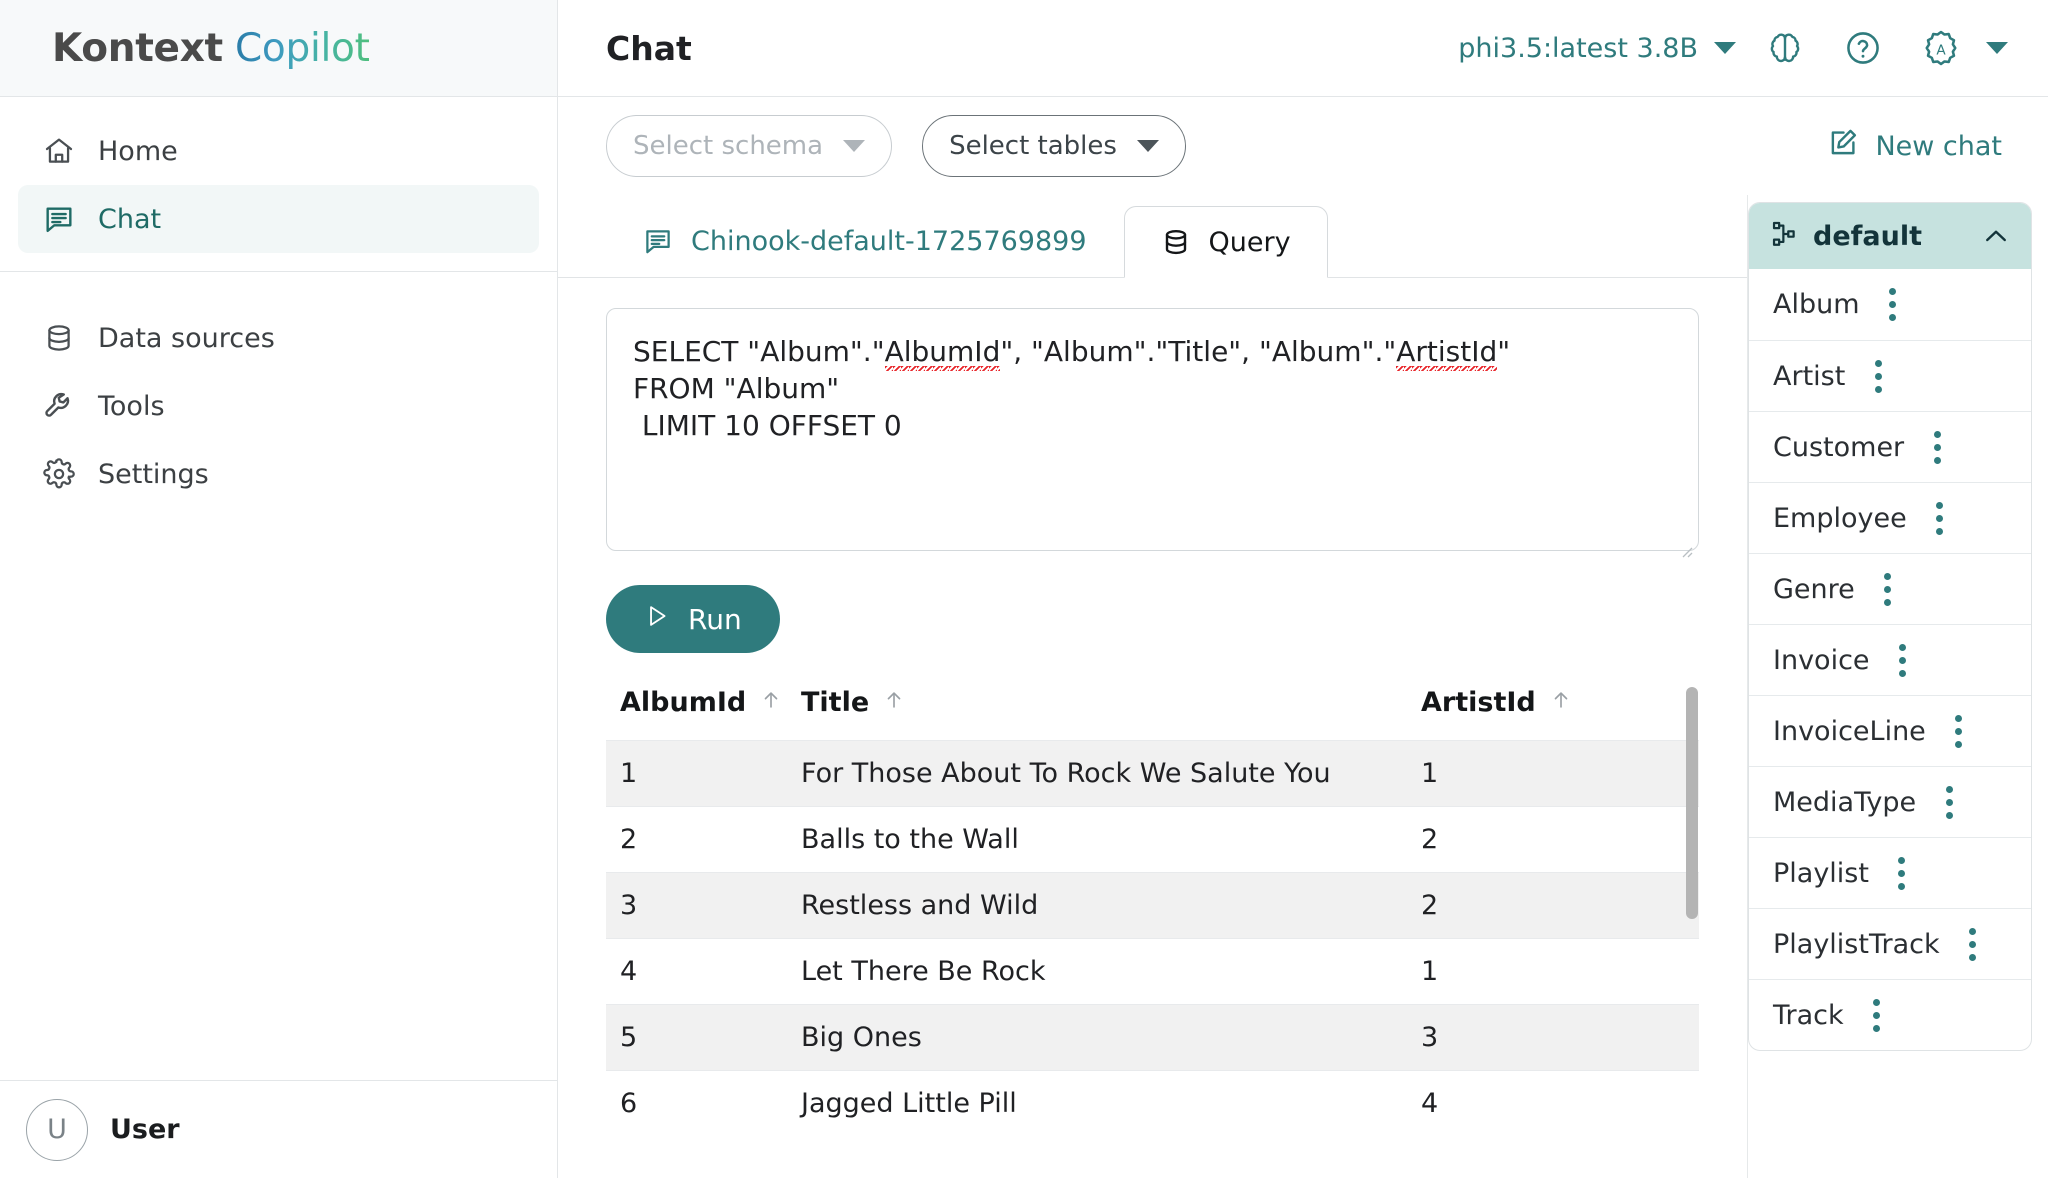  I want to click on schema-table-item: Genre, so click(1890, 588).